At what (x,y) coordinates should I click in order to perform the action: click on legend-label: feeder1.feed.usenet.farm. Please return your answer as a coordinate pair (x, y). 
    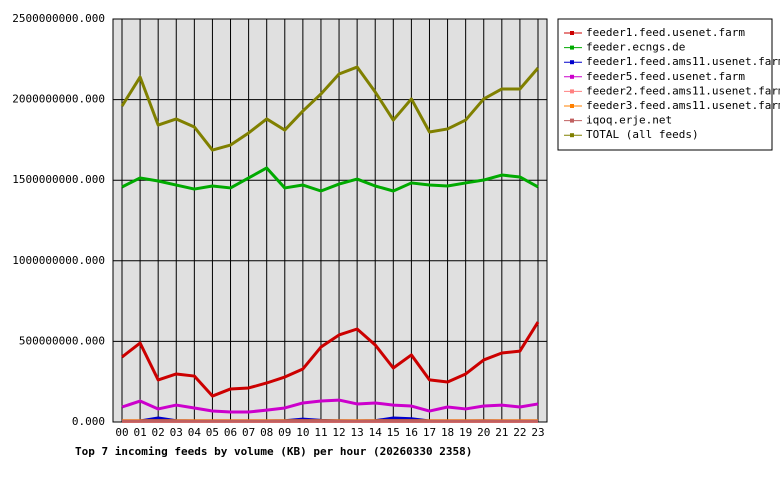
    Looking at the image, I should click on (665, 32).